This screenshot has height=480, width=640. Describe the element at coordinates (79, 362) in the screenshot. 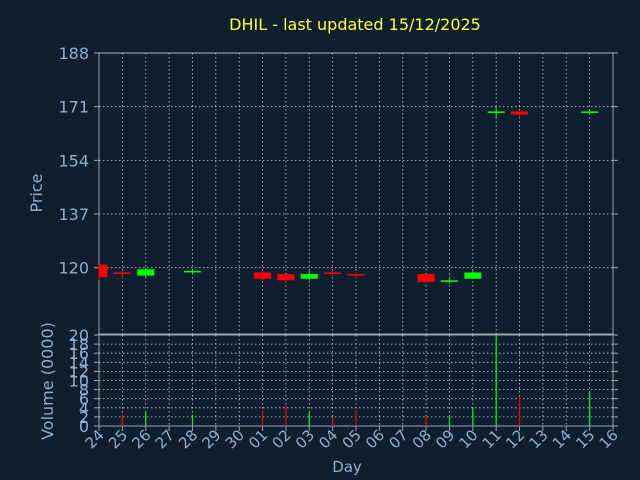

I see `volume-tick-label: 14` at that location.